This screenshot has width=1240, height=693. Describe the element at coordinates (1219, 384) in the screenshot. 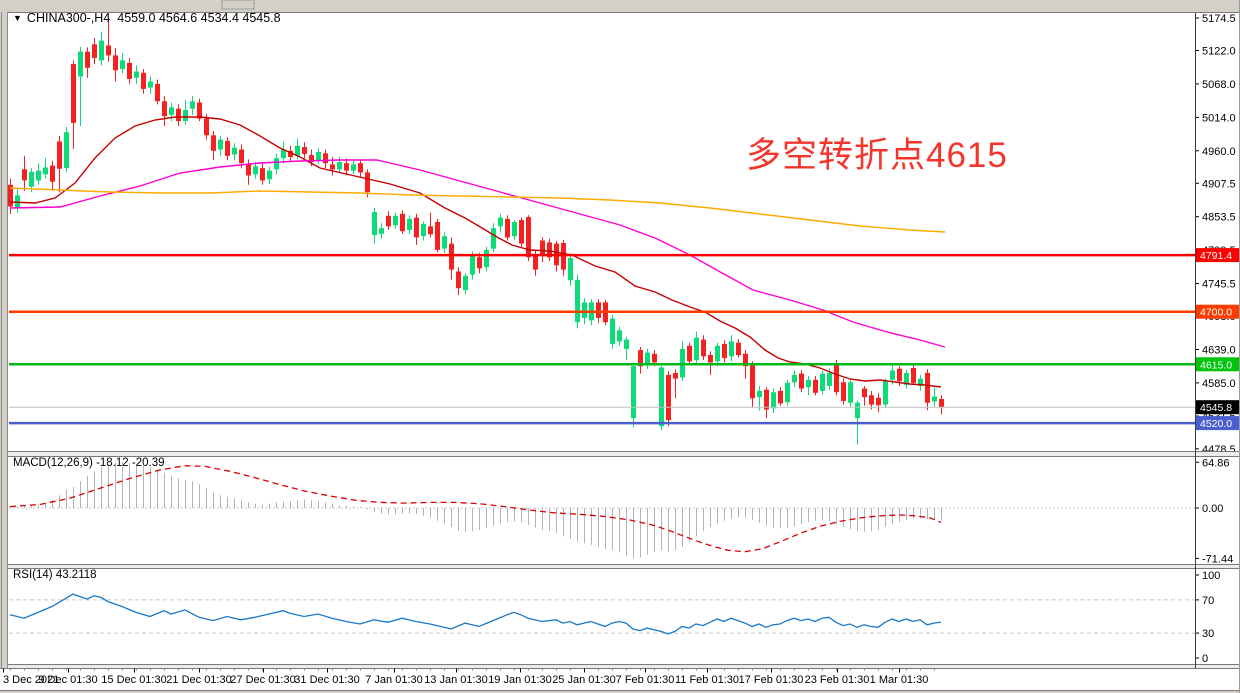

I see `price-axis-label: 4585.0` at that location.